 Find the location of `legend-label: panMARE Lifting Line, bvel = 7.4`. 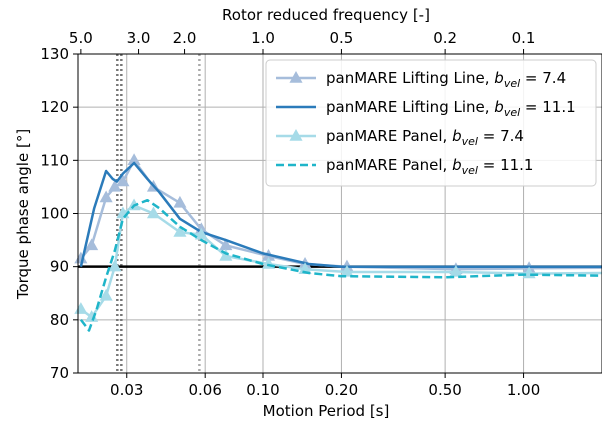

legend-label: panMARE Lifting Line, bvel = 7.4 is located at coordinates (446, 79).